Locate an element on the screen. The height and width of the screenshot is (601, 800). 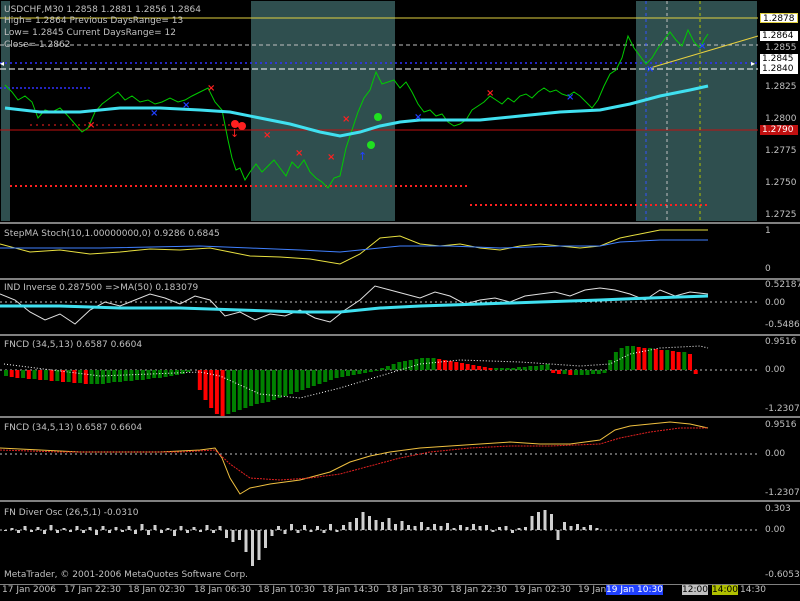
stoch-axis-label: 0 is located at coordinates (768, 269).